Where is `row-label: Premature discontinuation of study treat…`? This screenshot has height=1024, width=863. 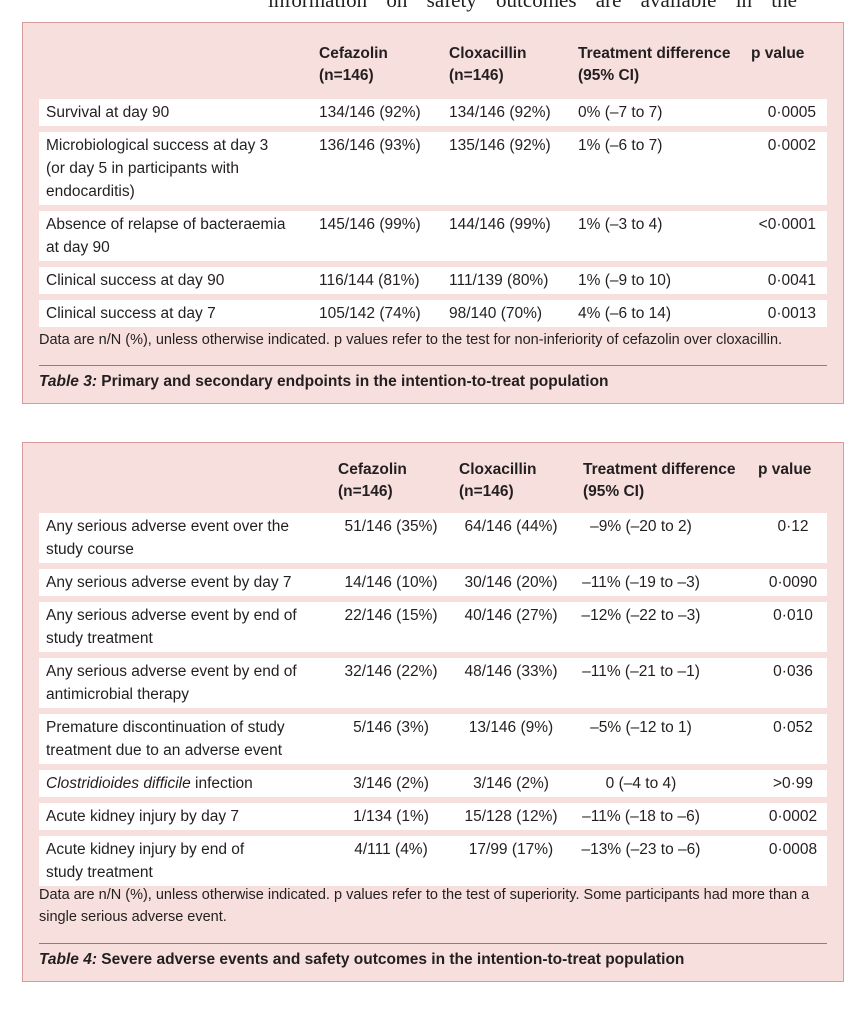 row-label: Premature discontinuation of study treat… is located at coordinates (165, 739).